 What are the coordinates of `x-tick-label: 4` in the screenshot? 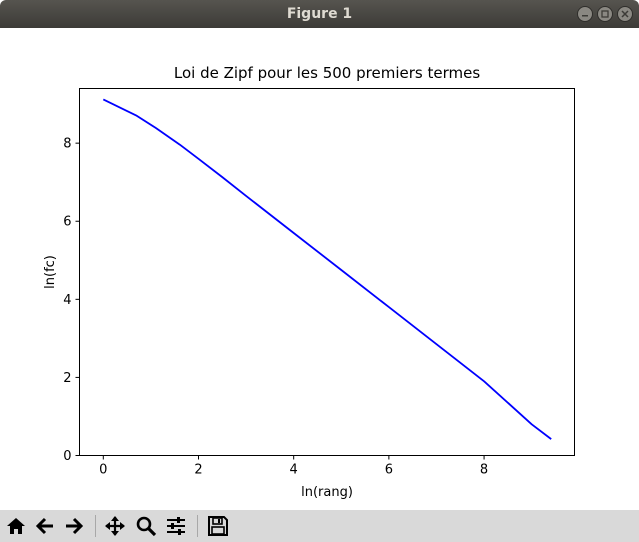 It's located at (294, 470).